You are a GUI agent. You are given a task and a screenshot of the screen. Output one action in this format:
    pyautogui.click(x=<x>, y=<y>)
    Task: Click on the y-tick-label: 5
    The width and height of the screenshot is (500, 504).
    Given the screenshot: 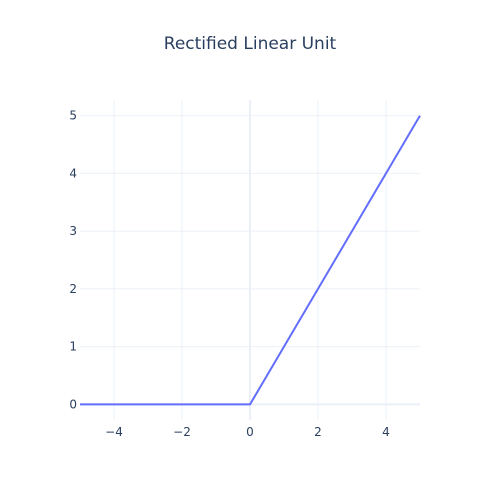 What is the action you would take?
    pyautogui.click(x=73, y=116)
    